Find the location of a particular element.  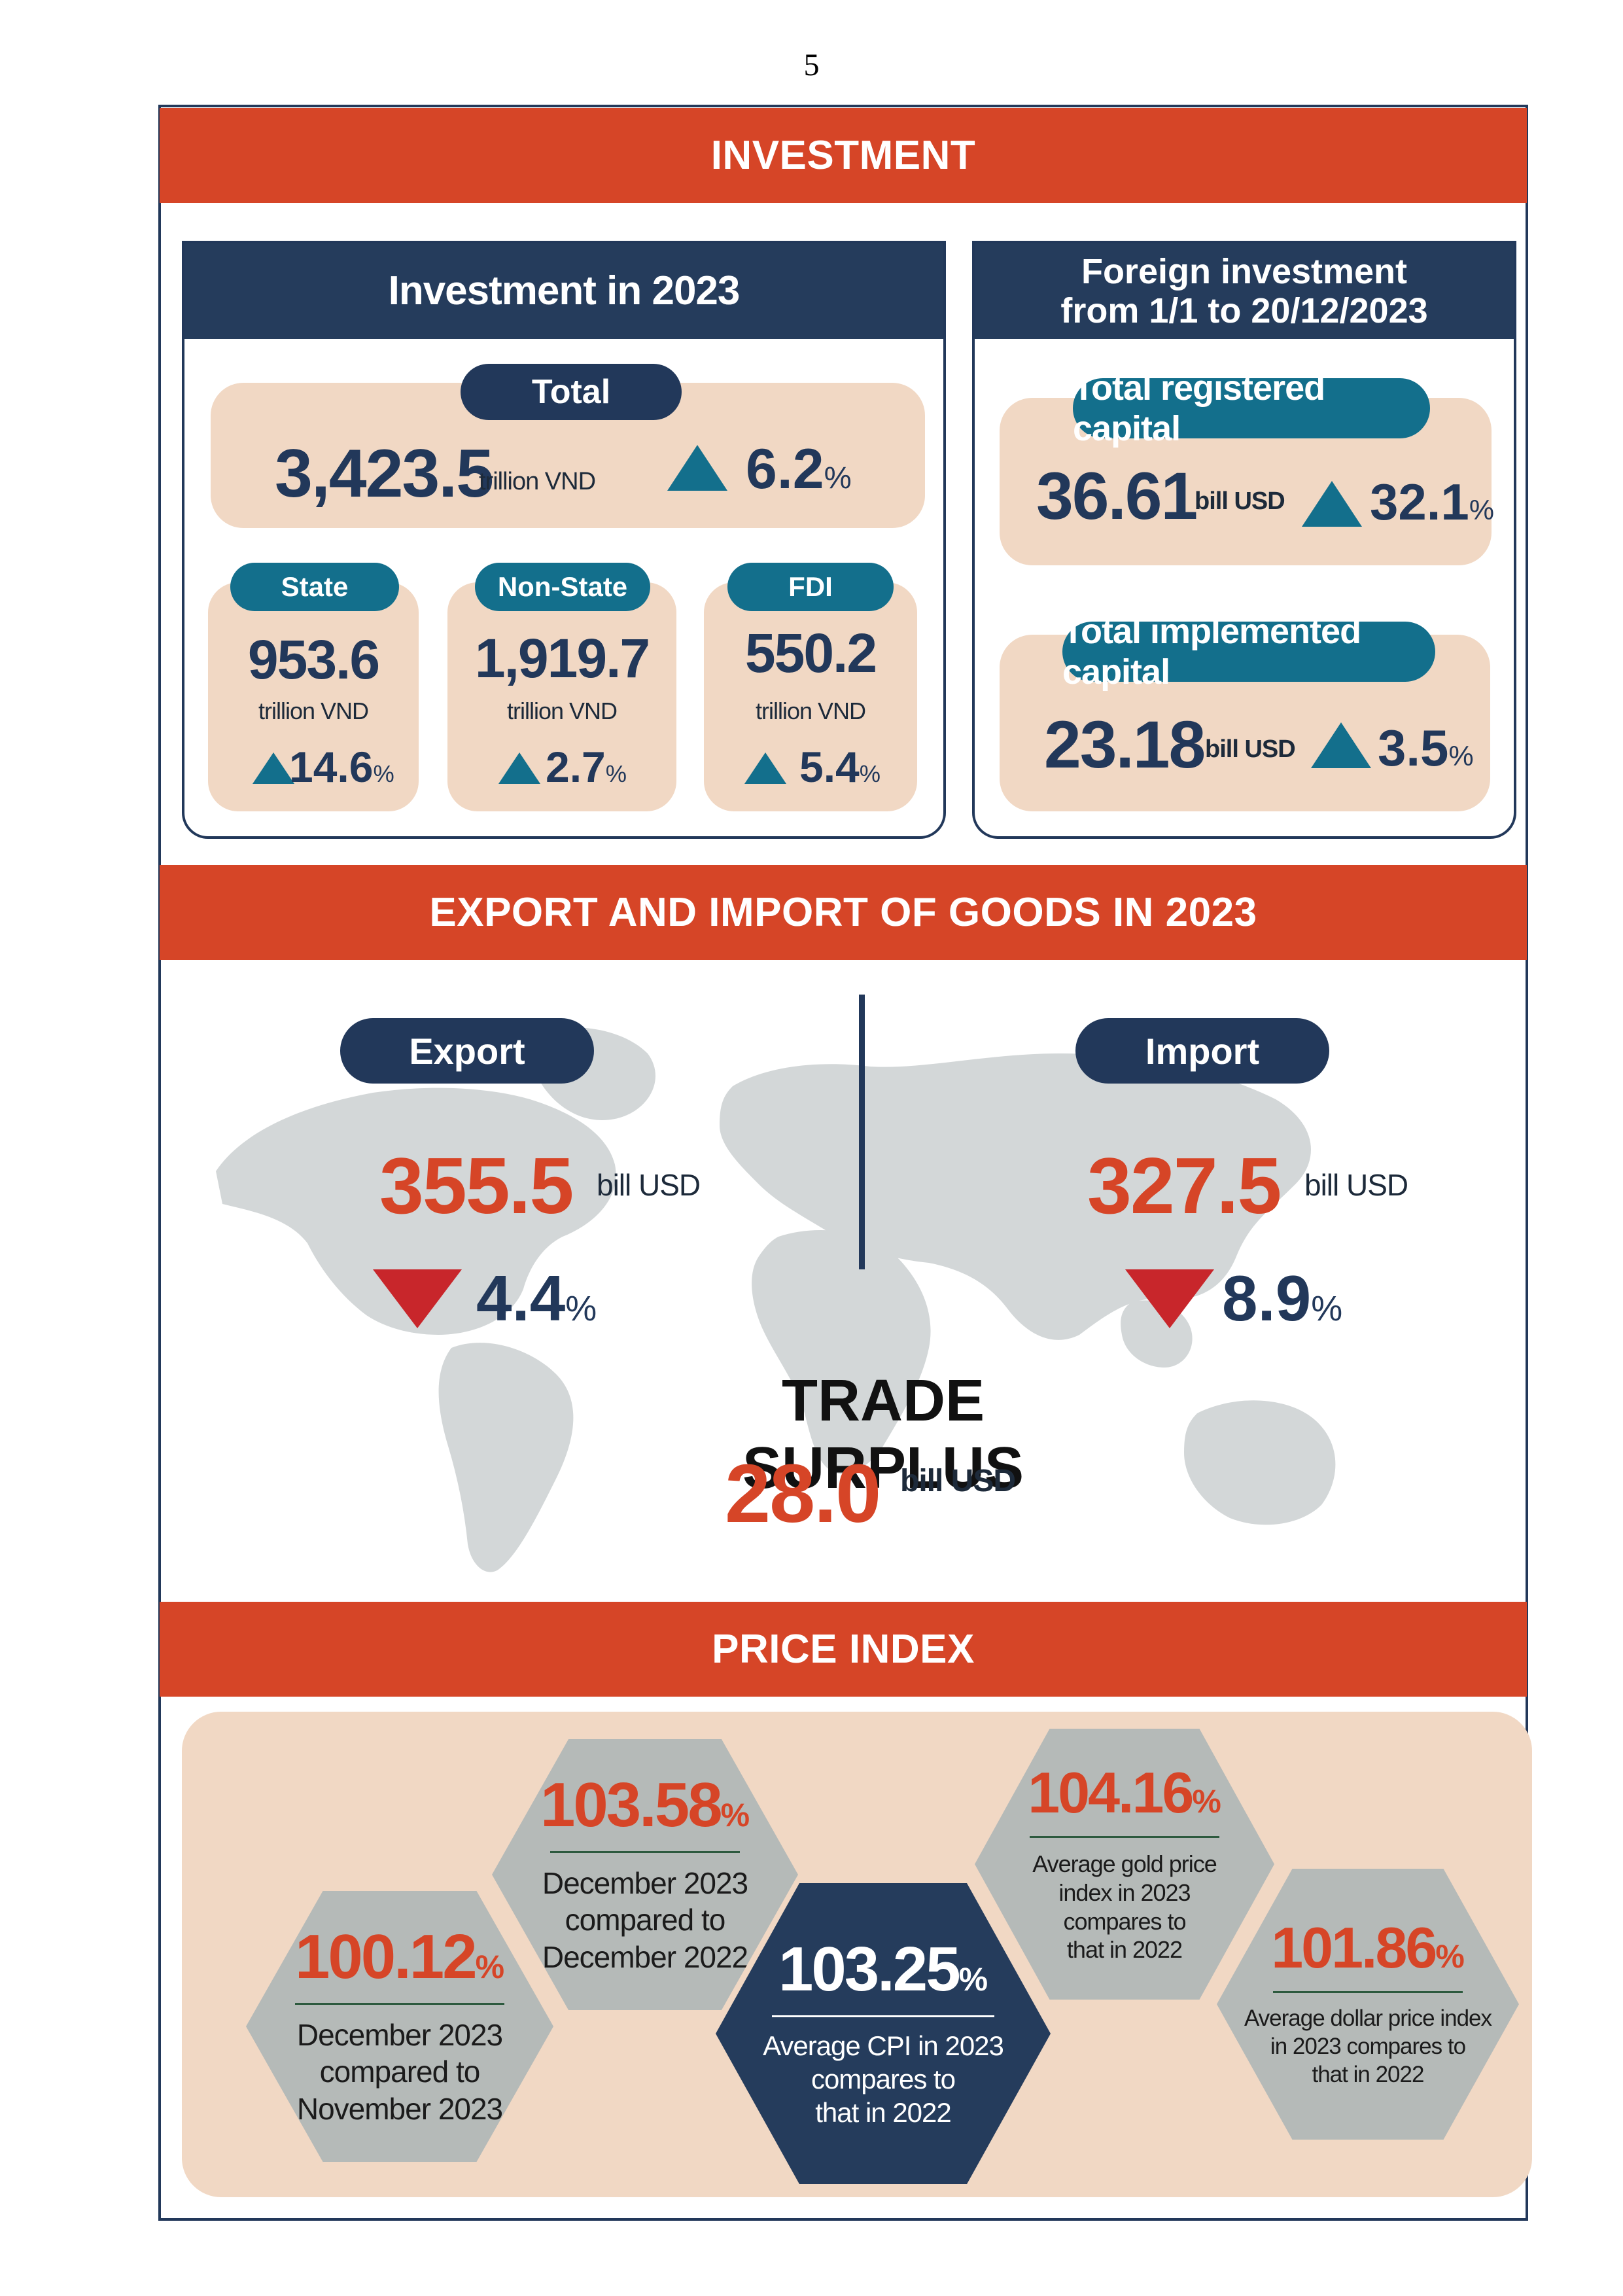

north-america-shape is located at coordinates (416, 1211).